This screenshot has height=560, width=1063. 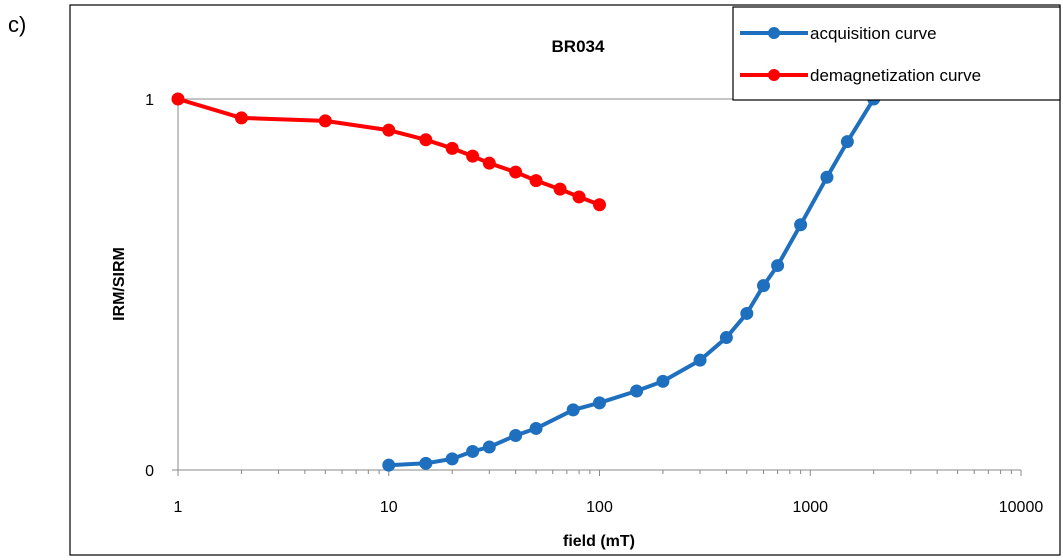 What do you see at coordinates (1021, 507) in the screenshot?
I see `x-tick-label: 10000` at bounding box center [1021, 507].